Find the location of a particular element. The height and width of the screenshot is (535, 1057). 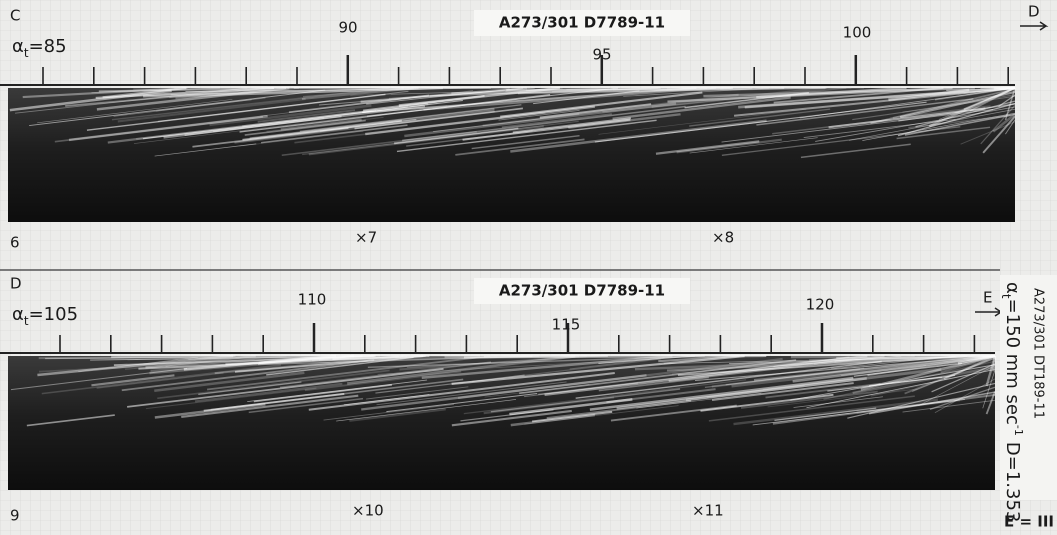

fiducial-marker: ×10 is located at coordinates (368, 511).